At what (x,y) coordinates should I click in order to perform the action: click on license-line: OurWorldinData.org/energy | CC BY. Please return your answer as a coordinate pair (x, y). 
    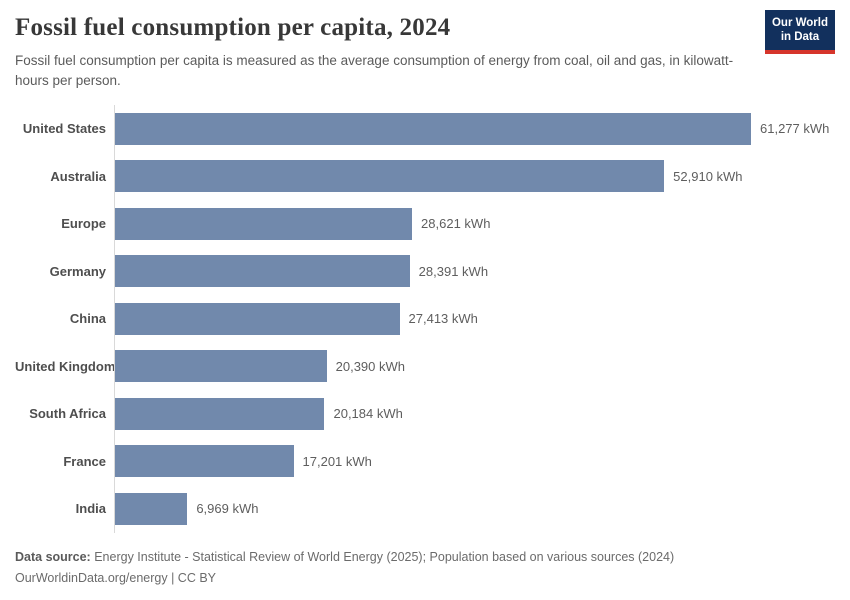
    Looking at the image, I should click on (116, 577).